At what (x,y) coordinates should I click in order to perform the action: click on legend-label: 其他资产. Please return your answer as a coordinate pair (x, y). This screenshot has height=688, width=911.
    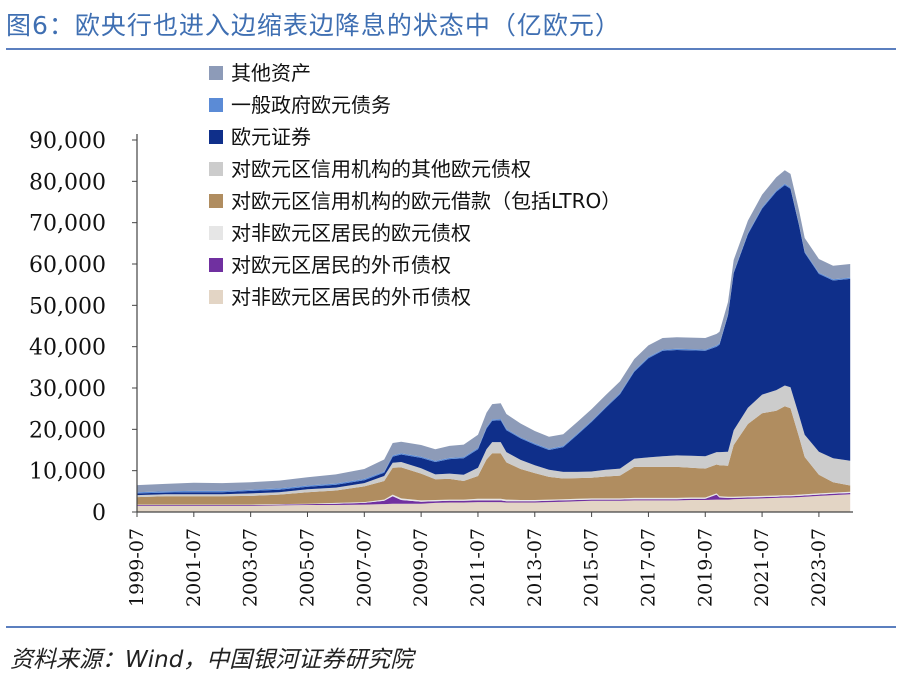
    Looking at the image, I should click on (271, 73).